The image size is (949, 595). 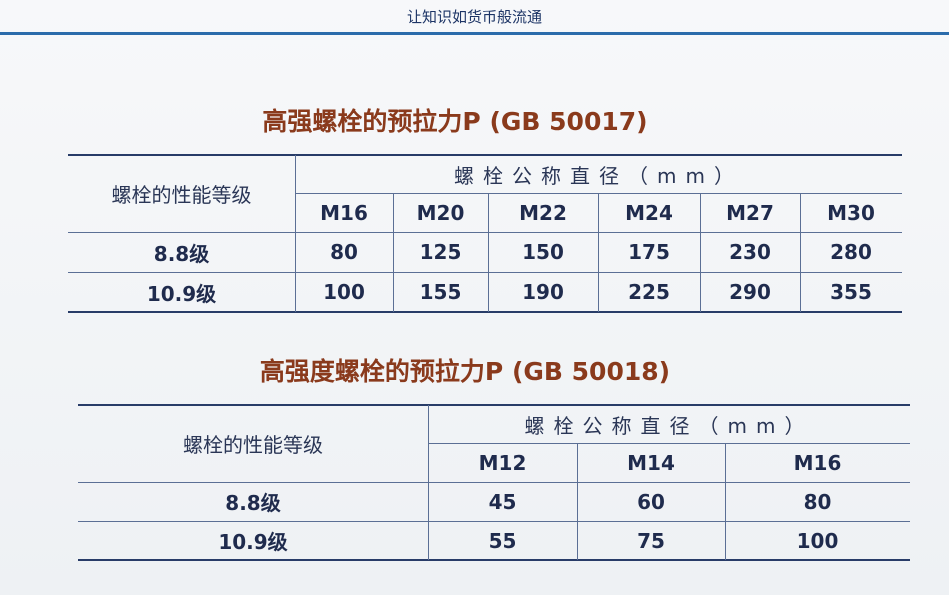 What do you see at coordinates (750, 252) in the screenshot?
I see `preload-value: 230` at bounding box center [750, 252].